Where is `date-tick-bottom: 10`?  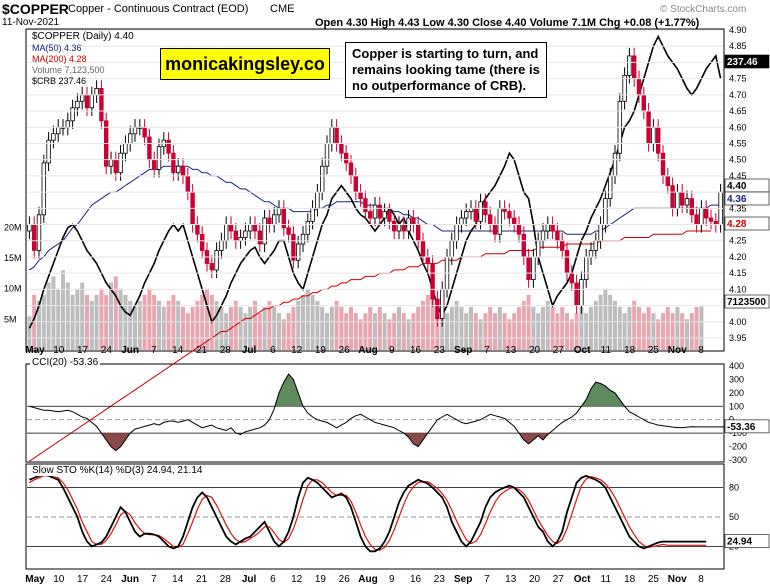 date-tick-bottom: 10 is located at coordinates (59, 579).